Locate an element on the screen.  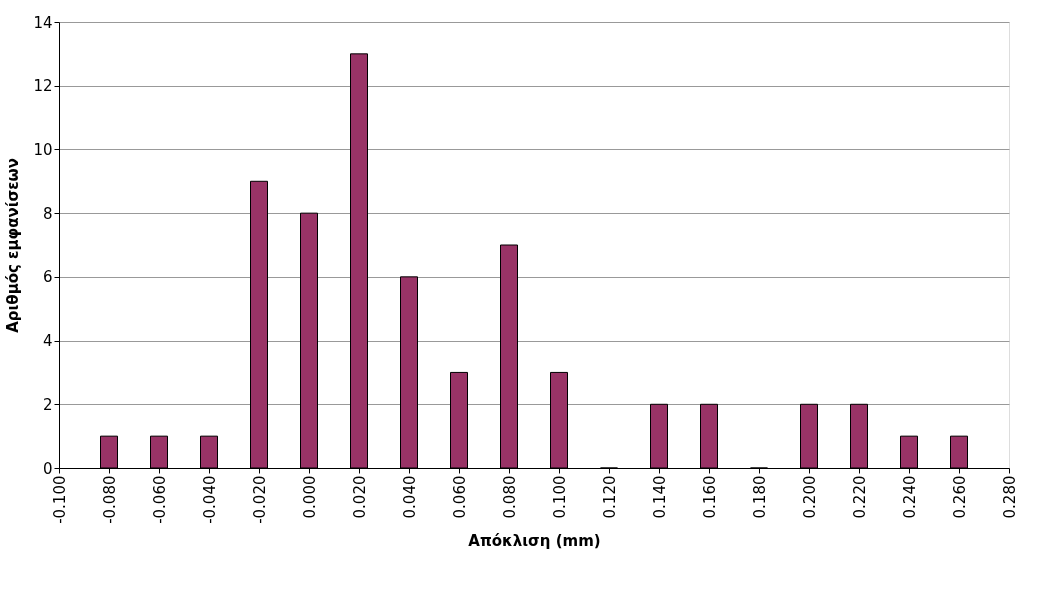
y-tick-label: 4 is located at coordinates (47, 341).